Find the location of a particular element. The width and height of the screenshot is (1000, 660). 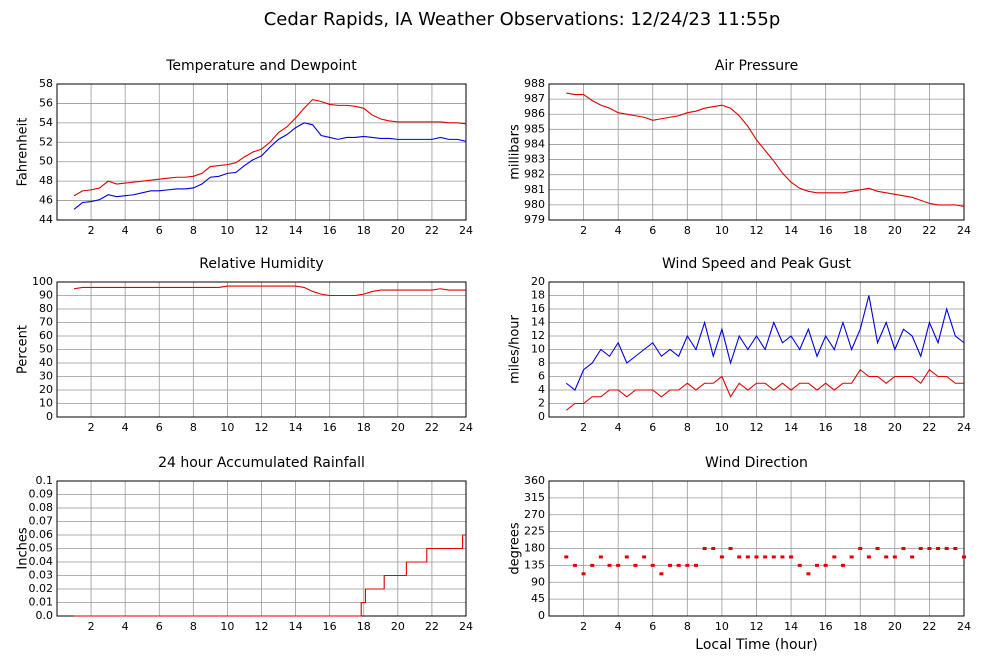

y-tick-label: 44 is located at coordinates (46, 219).